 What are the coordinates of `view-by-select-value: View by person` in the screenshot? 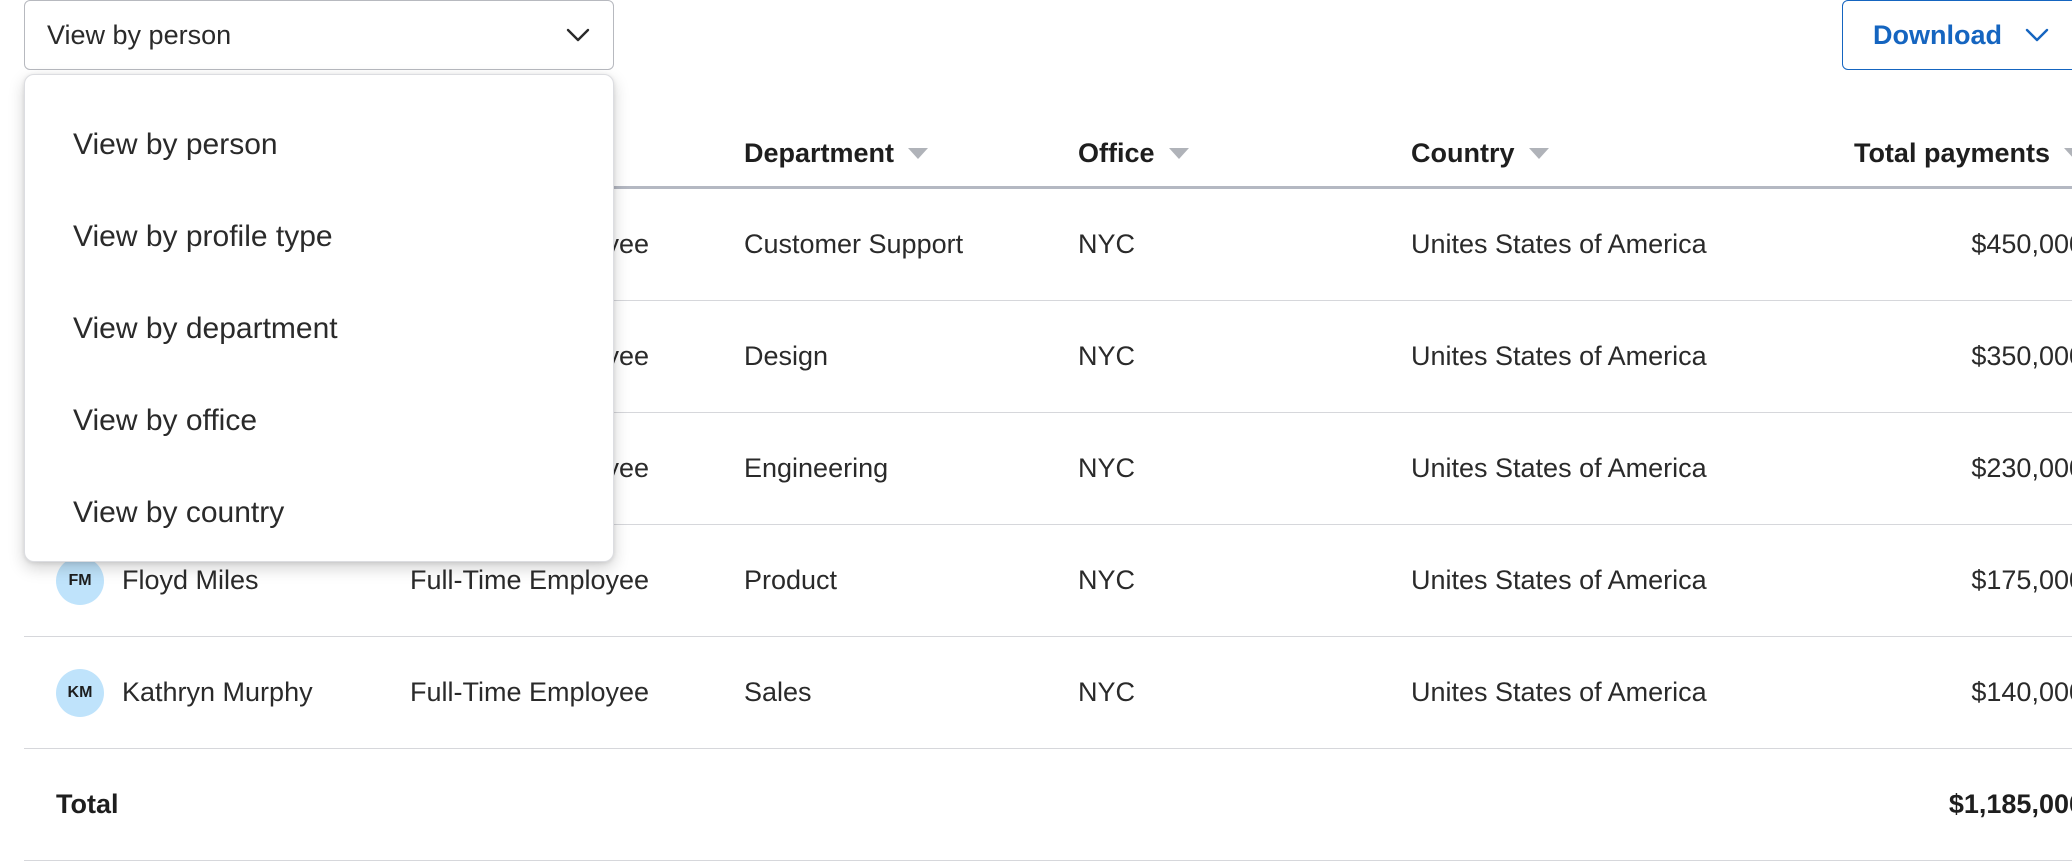 It's located at (139, 34).